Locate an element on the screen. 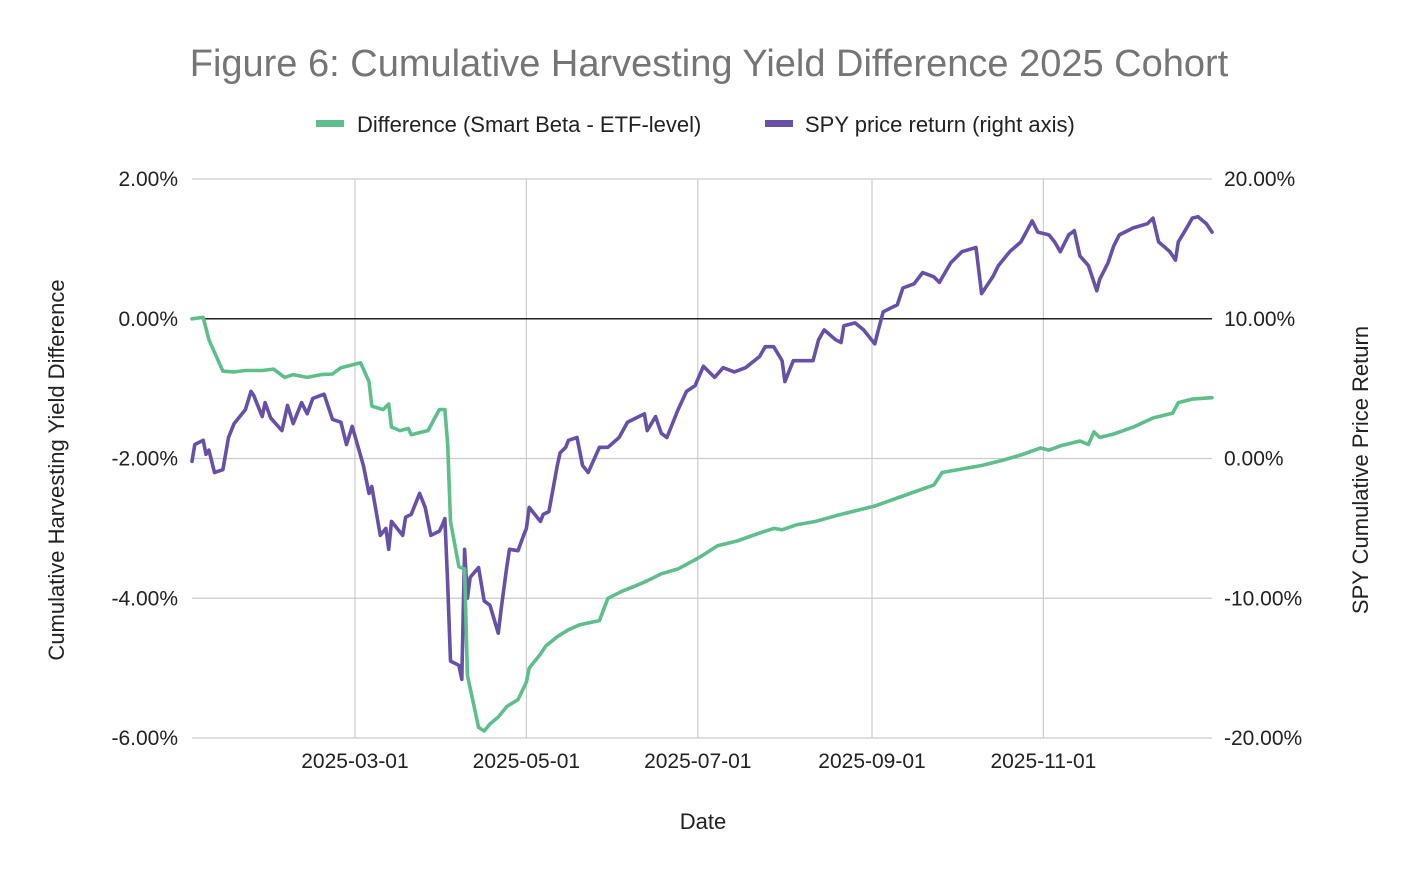 This screenshot has width=1418, height=878. x-tick-label: 2025-11-01 is located at coordinates (1043, 761).